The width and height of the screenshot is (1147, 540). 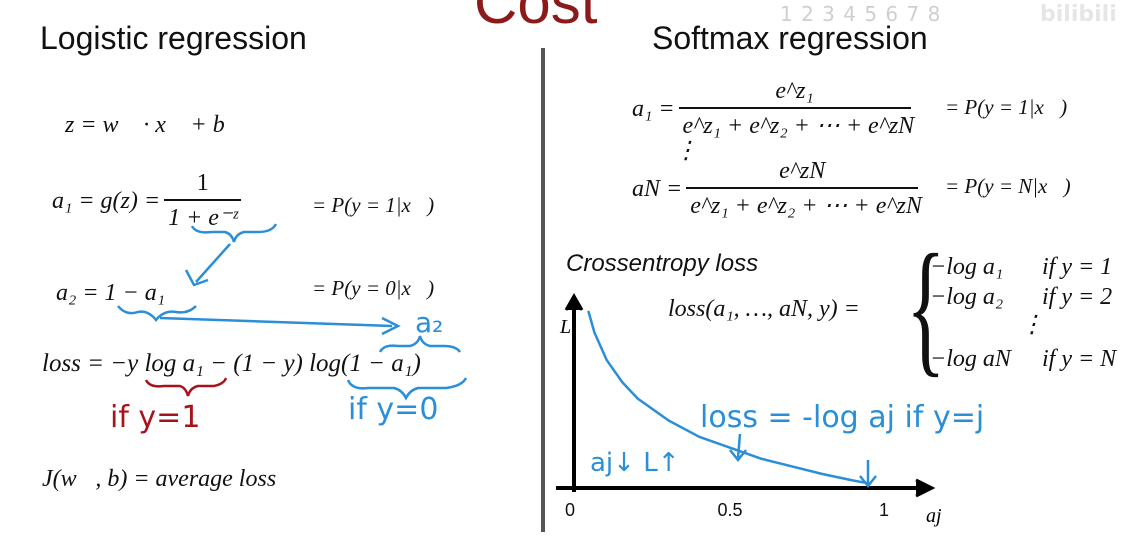 I want to click on y-axis-label: L, so click(x=565, y=327).